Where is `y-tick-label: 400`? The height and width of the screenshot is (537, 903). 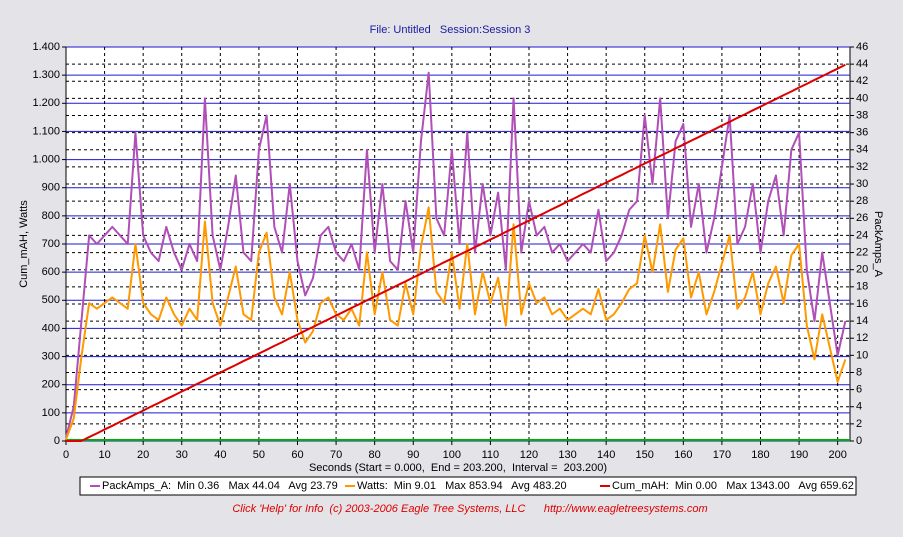
y-tick-label: 400 is located at coordinates (51, 328).